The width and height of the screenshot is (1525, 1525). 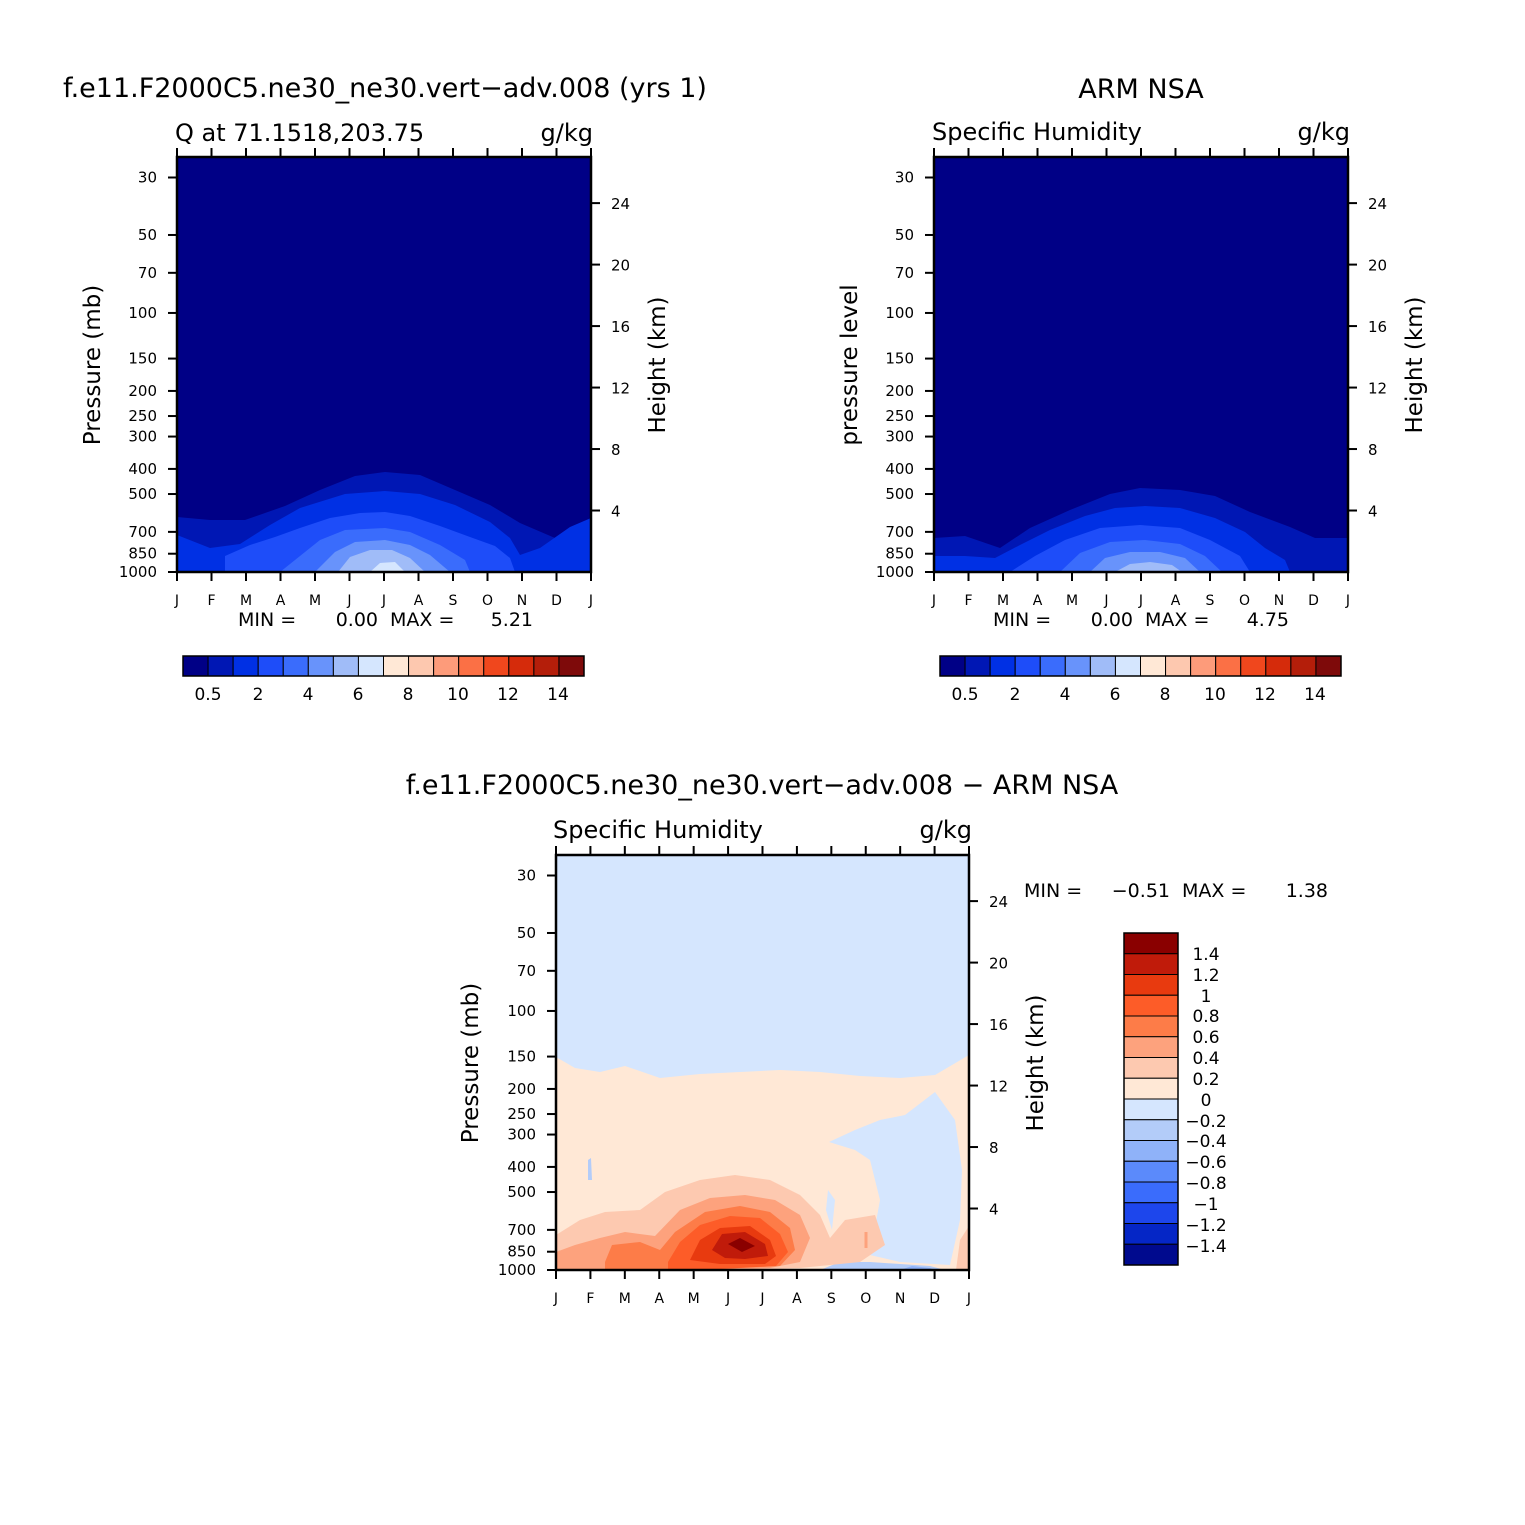 I want to click on diff-ylabel: Pressure (mb), so click(x=471, y=1063).